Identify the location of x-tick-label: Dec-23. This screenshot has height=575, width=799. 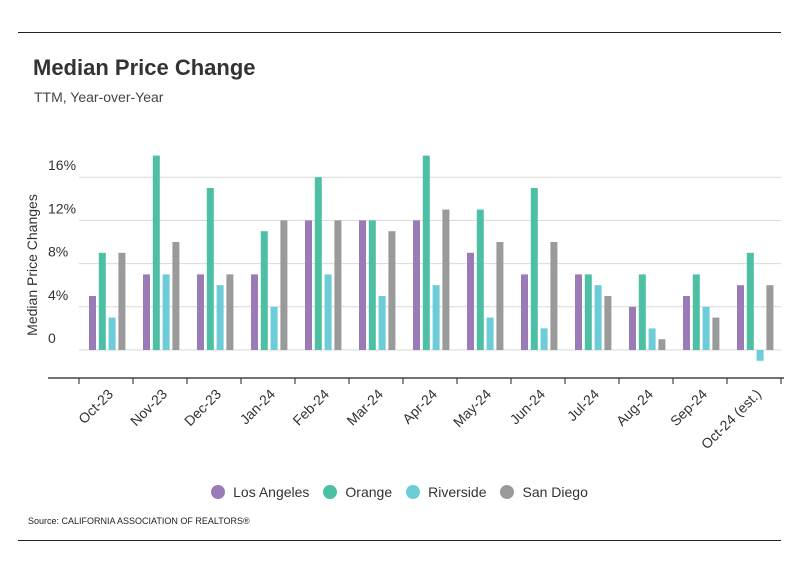
(202, 407).